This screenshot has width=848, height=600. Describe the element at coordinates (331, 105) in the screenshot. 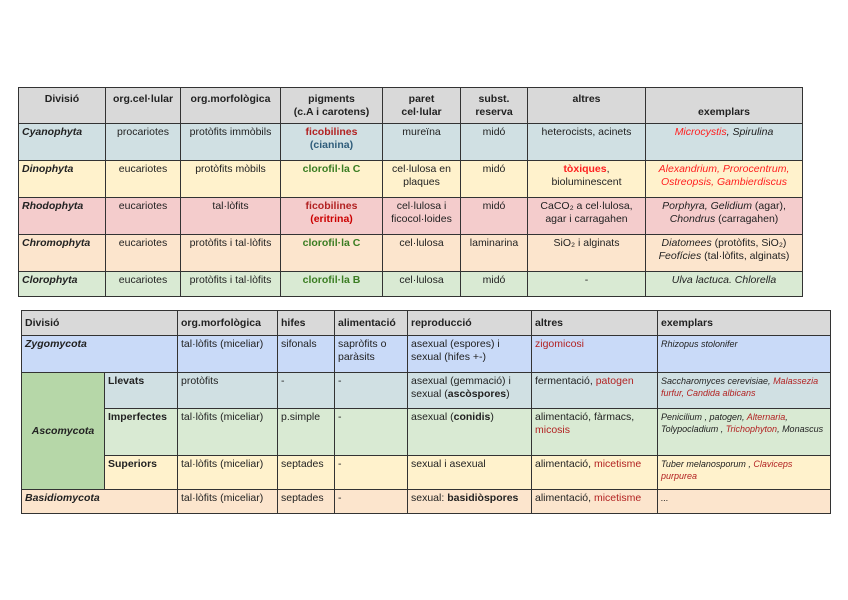

I see `column-header: pigments (c.A i carotens)` at that location.